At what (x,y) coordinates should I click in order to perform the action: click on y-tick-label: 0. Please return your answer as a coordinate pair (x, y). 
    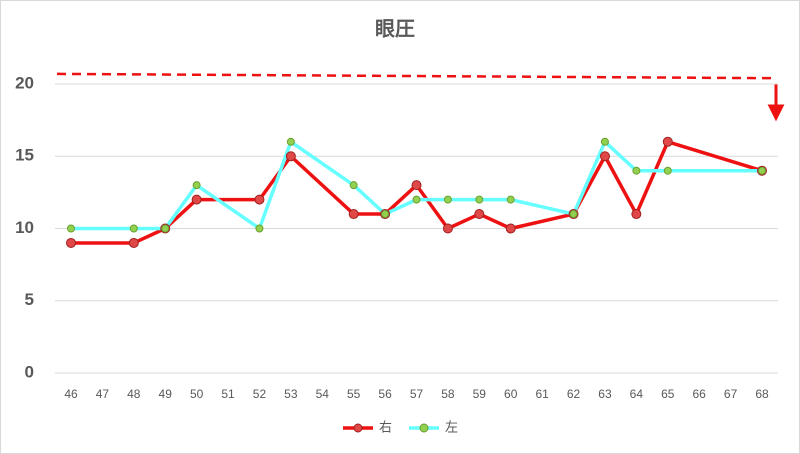
    Looking at the image, I should click on (29, 371).